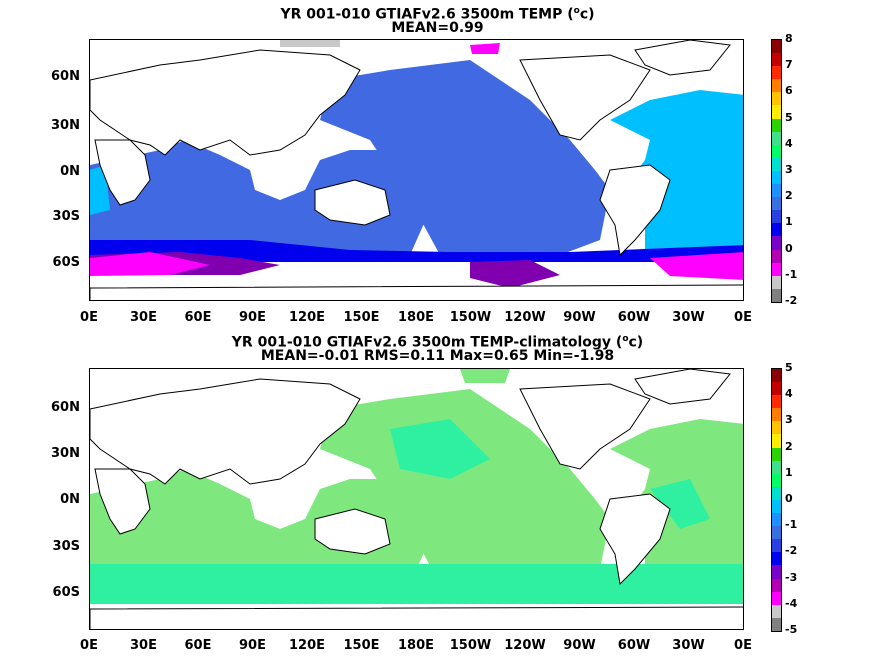  What do you see at coordinates (789, 91) in the screenshot?
I see `colorbar-label: 6` at bounding box center [789, 91].